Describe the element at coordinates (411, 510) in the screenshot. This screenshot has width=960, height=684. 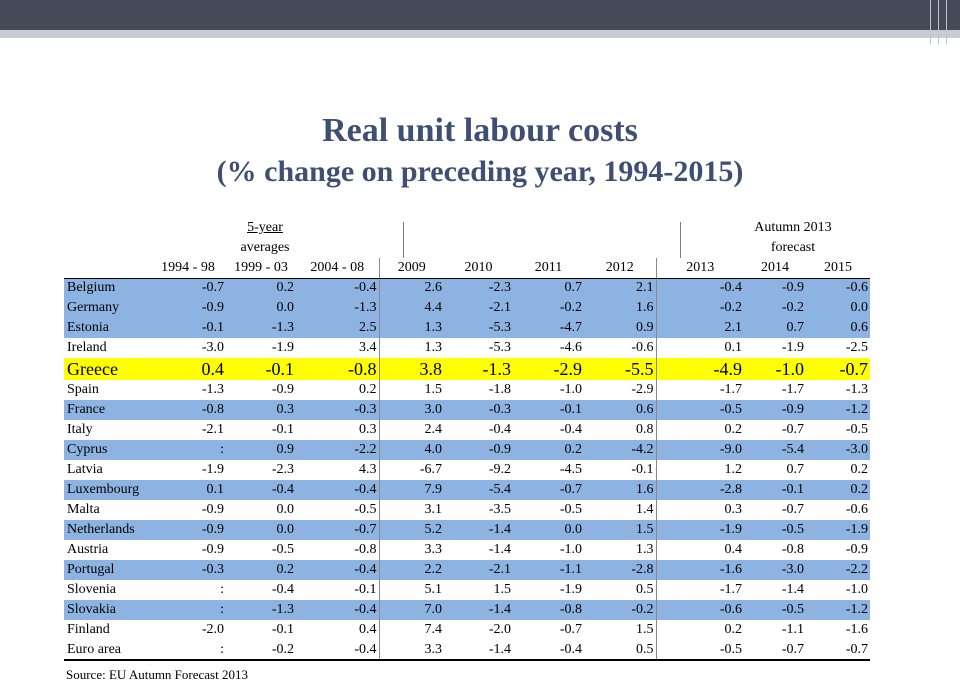
I see `value-cell: 3.1` at that location.